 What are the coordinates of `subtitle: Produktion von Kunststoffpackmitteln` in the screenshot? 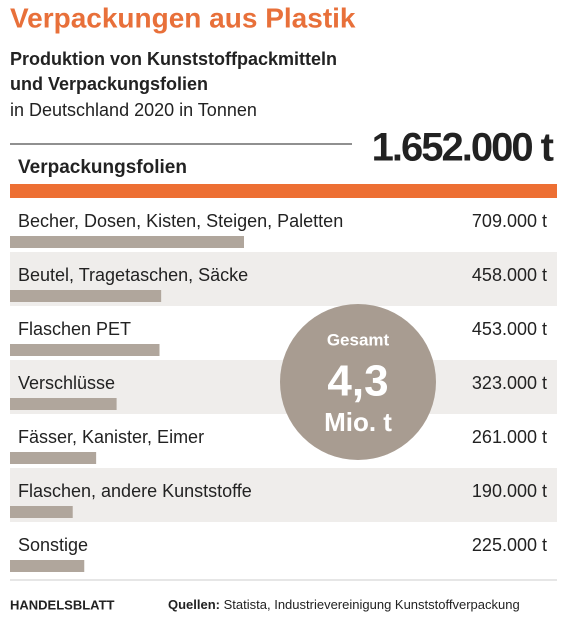 It's located at (173, 59).